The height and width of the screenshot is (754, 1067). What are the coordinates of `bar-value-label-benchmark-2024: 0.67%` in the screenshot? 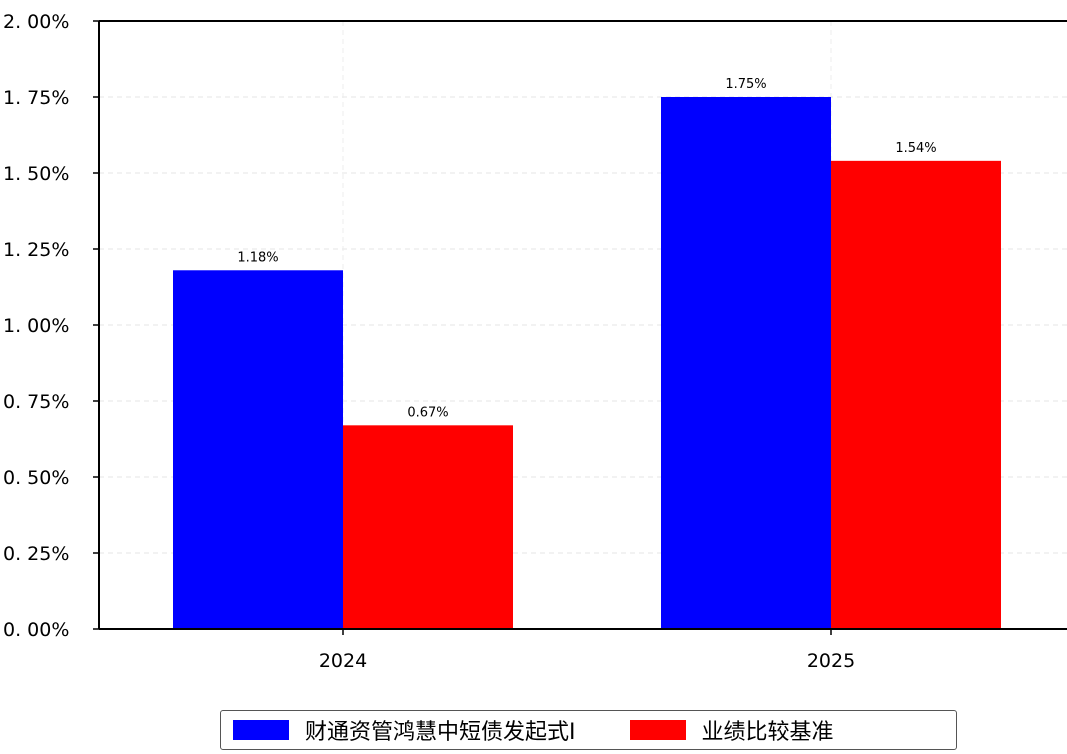 It's located at (427, 412).